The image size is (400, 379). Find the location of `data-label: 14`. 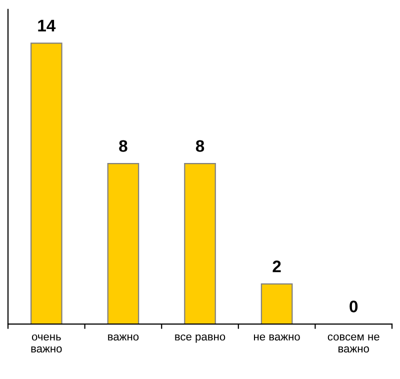

data-label: 14 is located at coordinates (47, 26).